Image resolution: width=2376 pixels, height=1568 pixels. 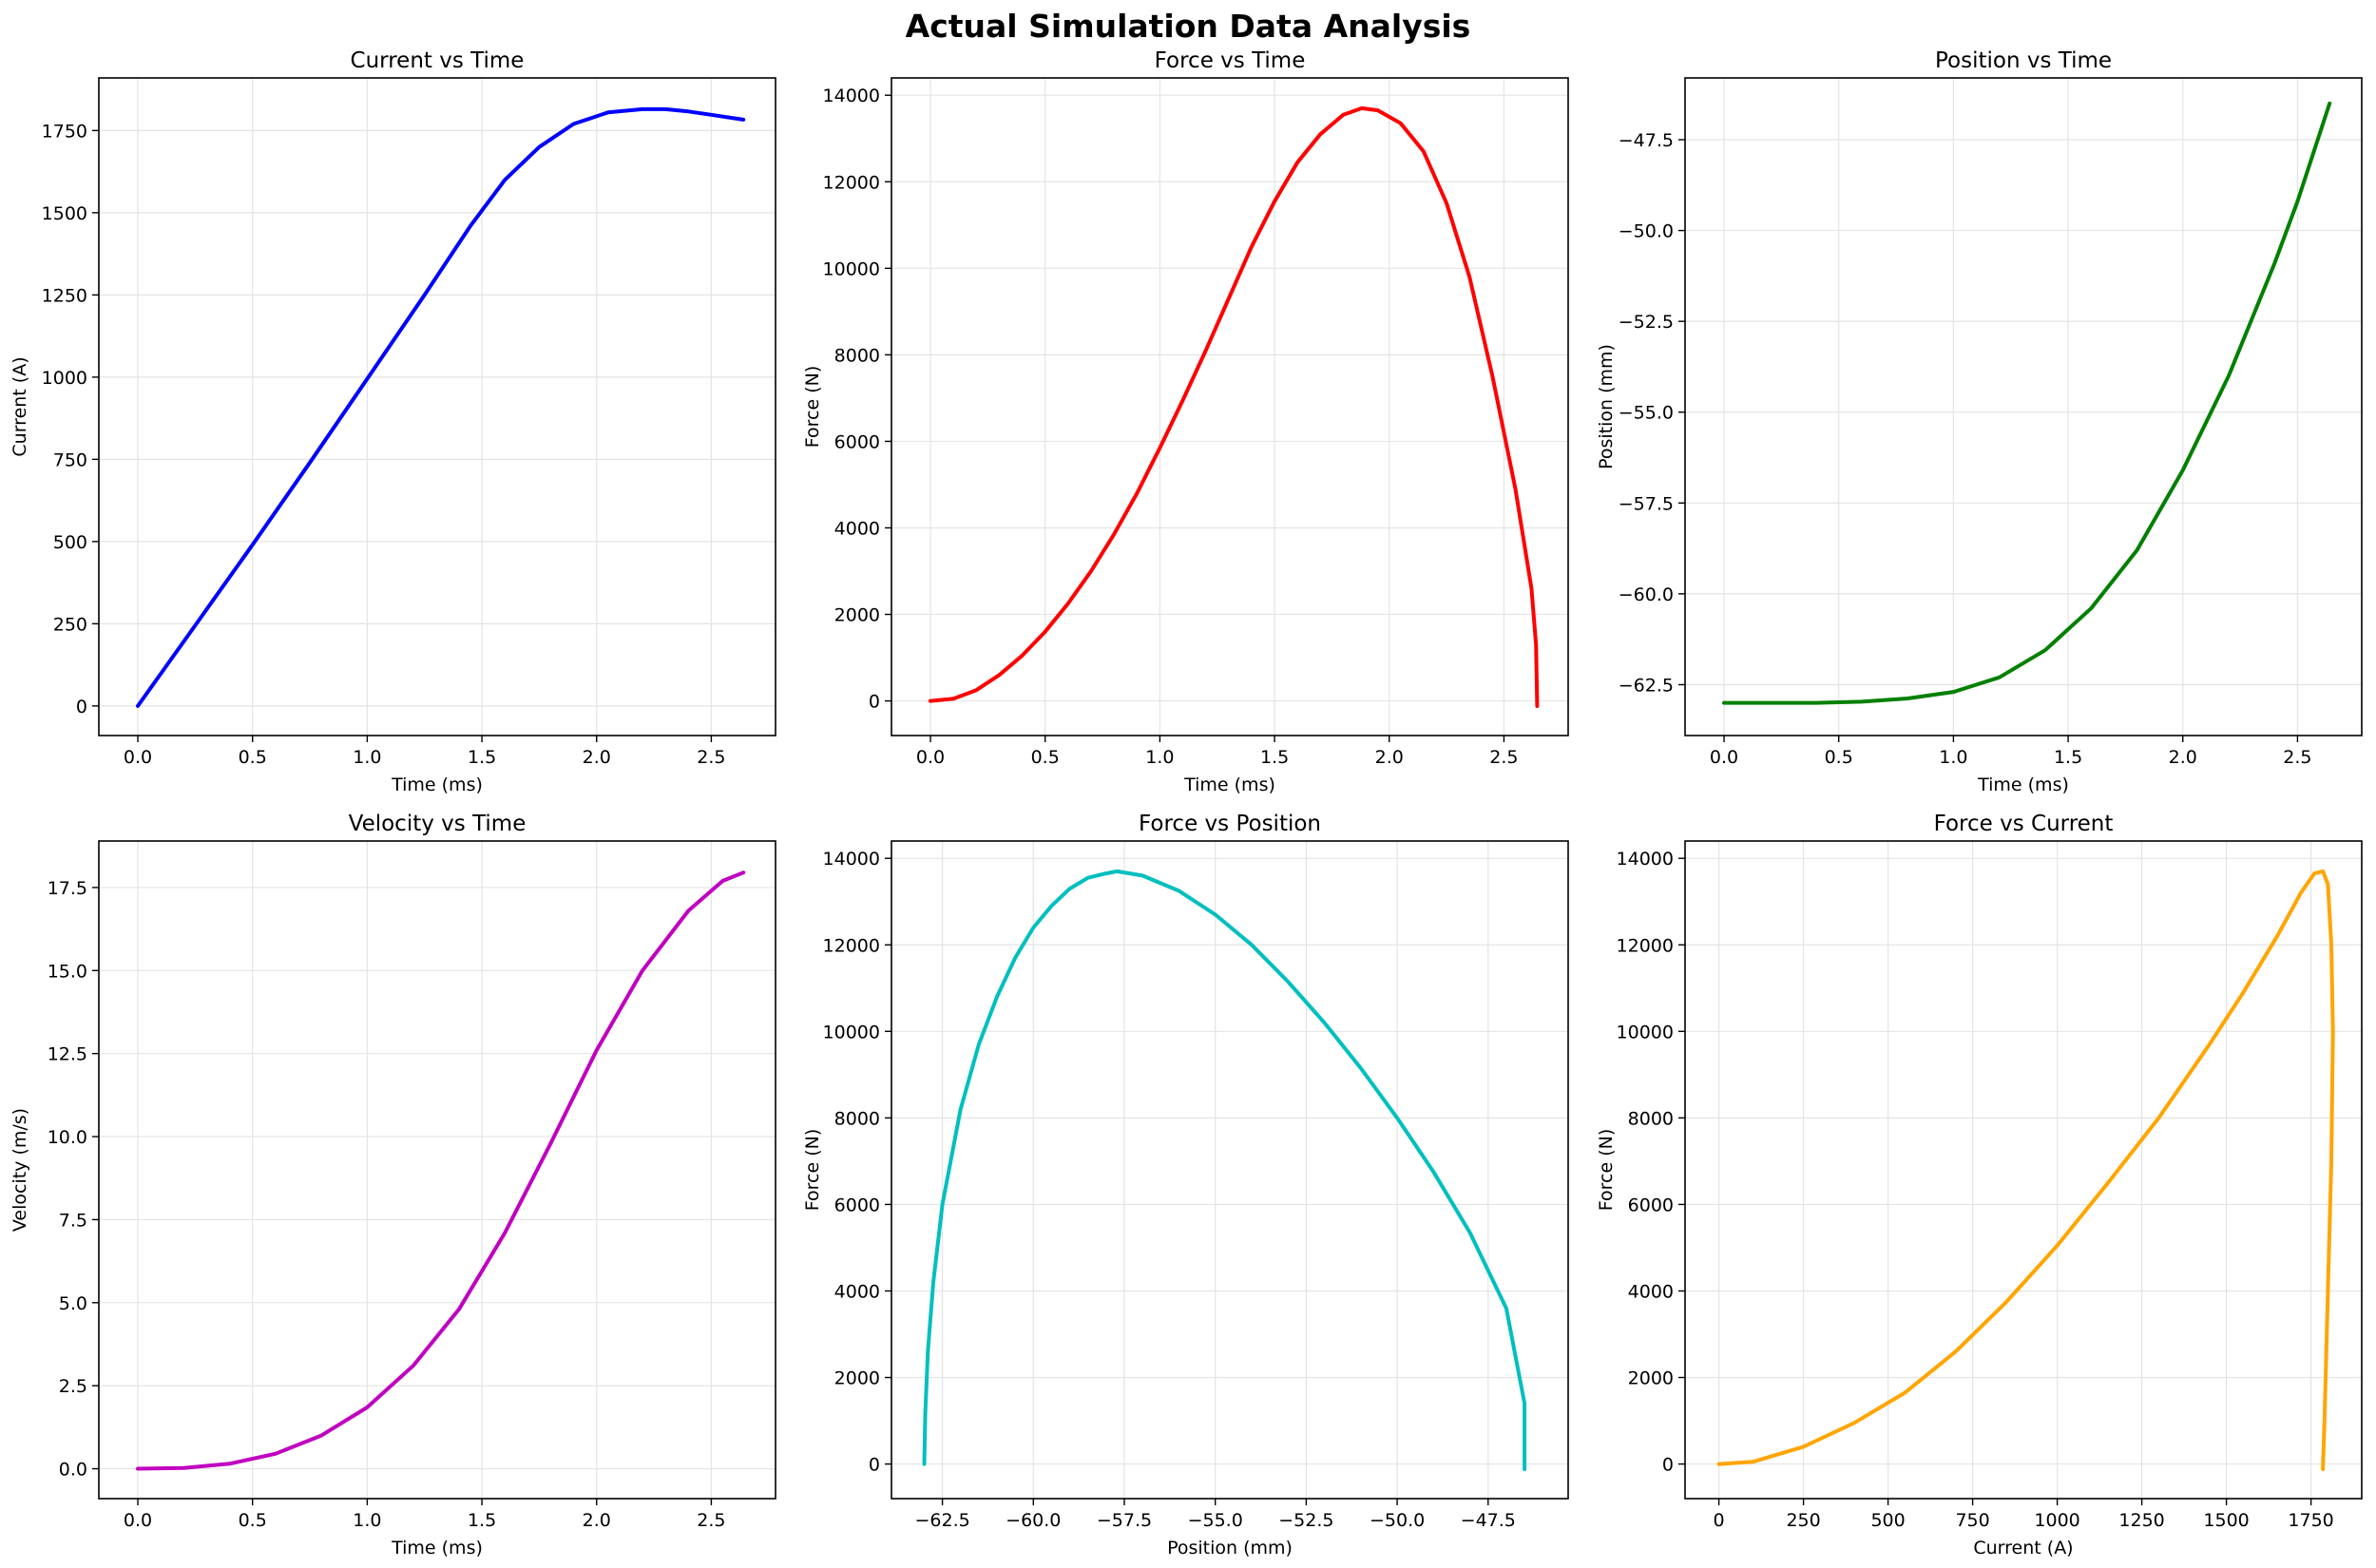 What do you see at coordinates (1606, 407) in the screenshot?
I see `y-axis-label: Position (mm)` at bounding box center [1606, 407].